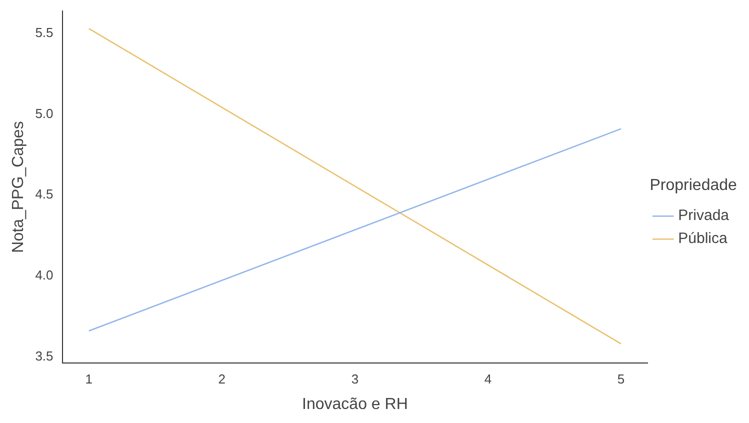 The width and height of the screenshot is (749, 423). What do you see at coordinates (355, 404) in the screenshot?
I see `x-axis-title: Inovacão e RH` at bounding box center [355, 404].